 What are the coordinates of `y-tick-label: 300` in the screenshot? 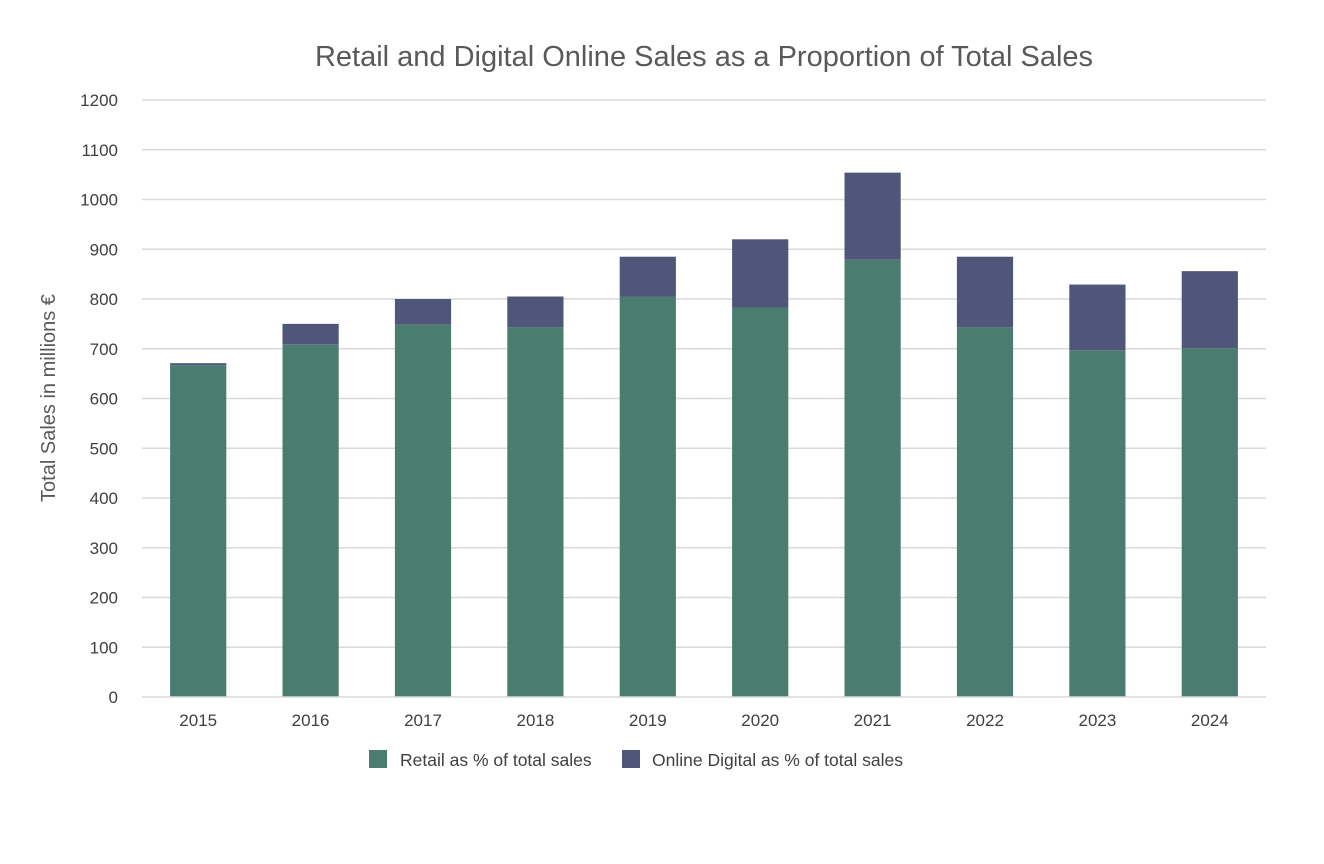 It's located at (104, 548).